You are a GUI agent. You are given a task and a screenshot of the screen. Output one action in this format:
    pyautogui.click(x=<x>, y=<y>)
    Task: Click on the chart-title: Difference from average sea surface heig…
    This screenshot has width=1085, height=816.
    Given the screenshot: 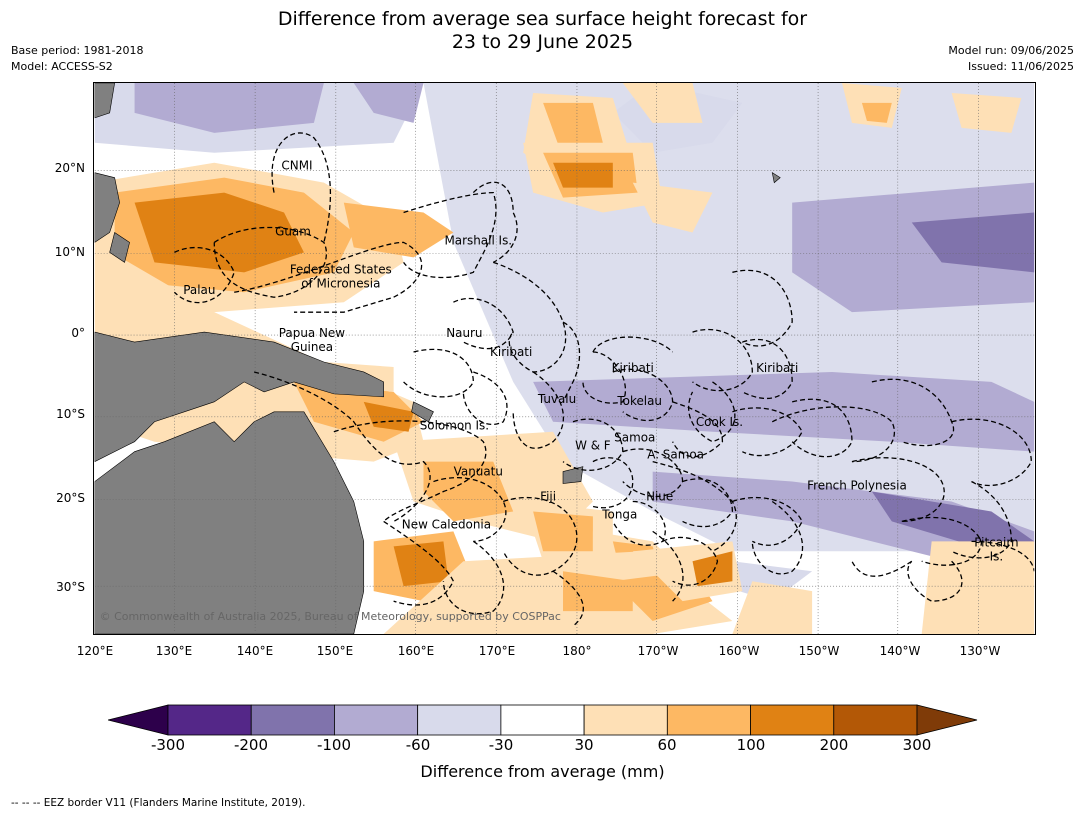 What is the action you would take?
    pyautogui.click(x=542, y=31)
    